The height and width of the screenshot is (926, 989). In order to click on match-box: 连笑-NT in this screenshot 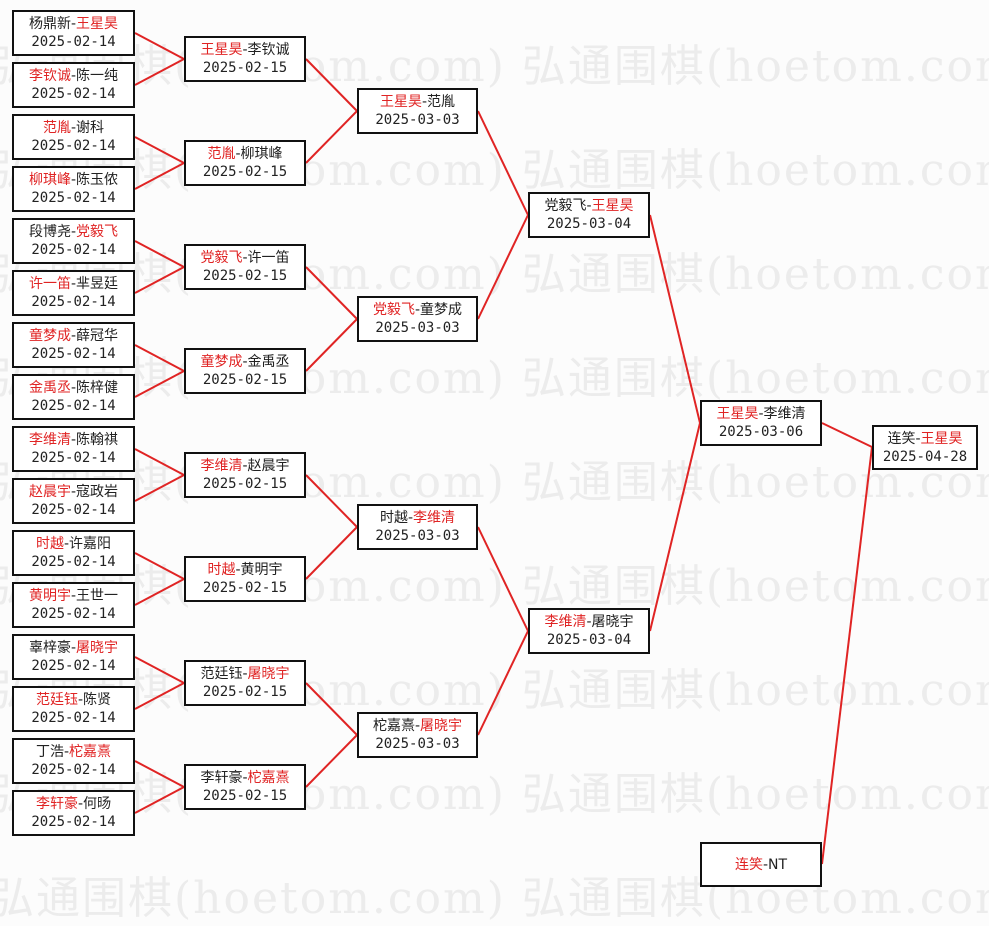, I will do `click(761, 864)`.